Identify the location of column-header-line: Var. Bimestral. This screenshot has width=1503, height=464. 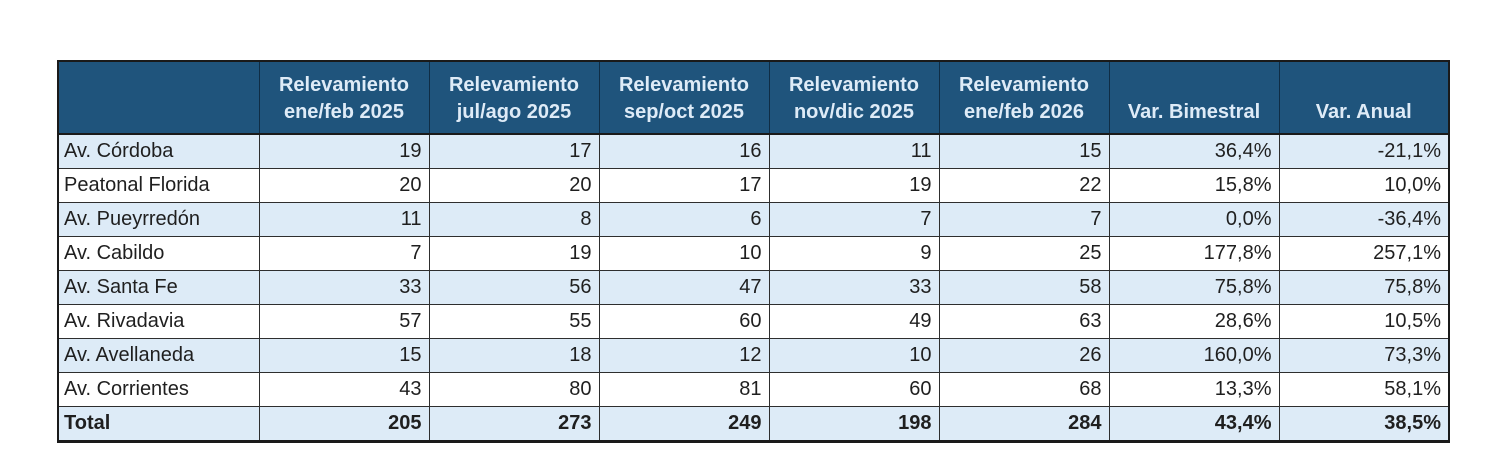
(1194, 112).